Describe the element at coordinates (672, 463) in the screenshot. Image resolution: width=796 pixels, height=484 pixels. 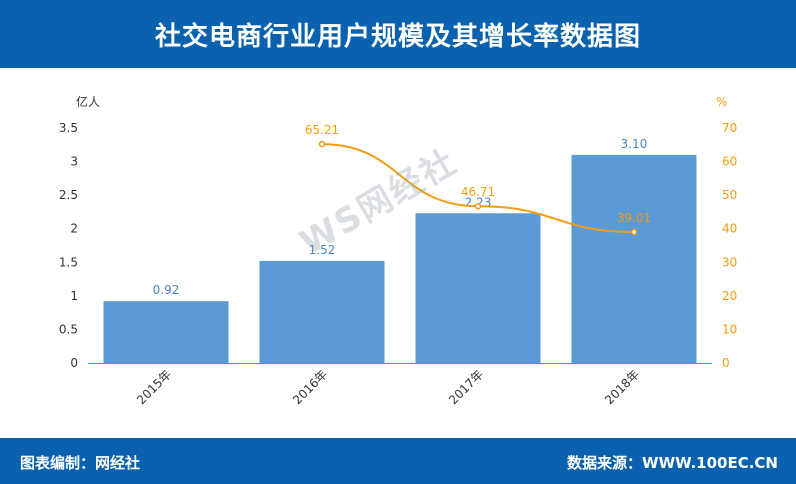
I see `footer-source: 数据来源：WWW.100EC.CN` at that location.